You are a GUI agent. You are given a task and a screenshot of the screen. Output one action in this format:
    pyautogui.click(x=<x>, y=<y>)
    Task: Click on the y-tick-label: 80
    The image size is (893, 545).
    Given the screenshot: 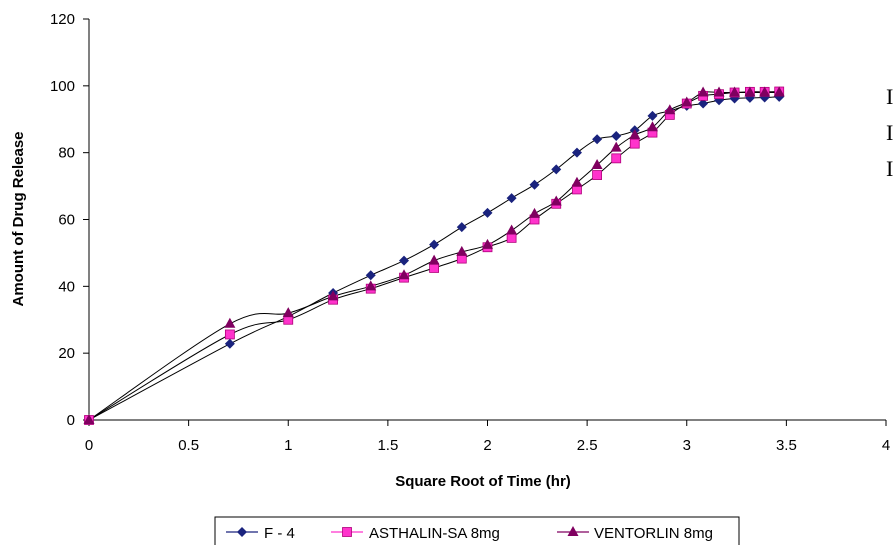 What is the action you would take?
    pyautogui.click(x=66, y=153)
    